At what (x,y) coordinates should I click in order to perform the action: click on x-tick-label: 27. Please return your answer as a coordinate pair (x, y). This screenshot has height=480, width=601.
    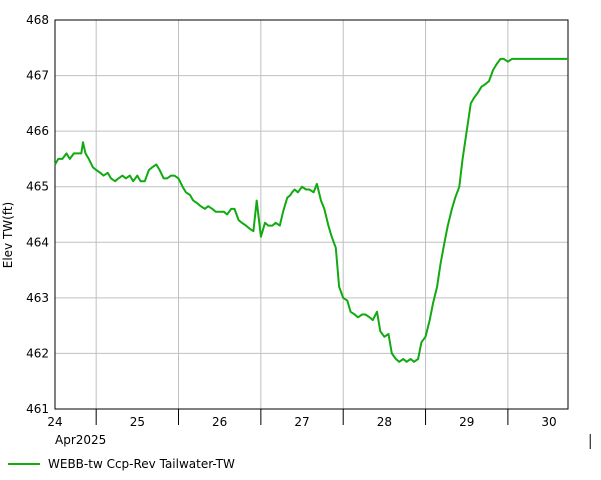
    Looking at the image, I should click on (301, 422).